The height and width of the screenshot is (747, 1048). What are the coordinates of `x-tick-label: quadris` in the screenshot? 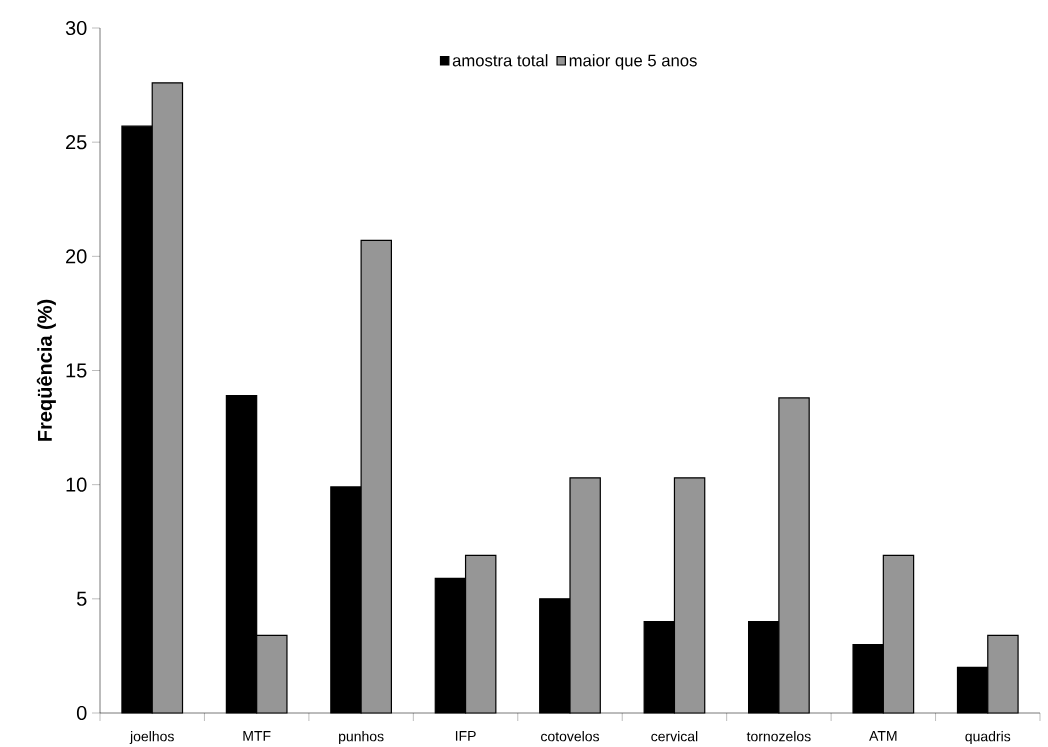 It's located at (988, 738).